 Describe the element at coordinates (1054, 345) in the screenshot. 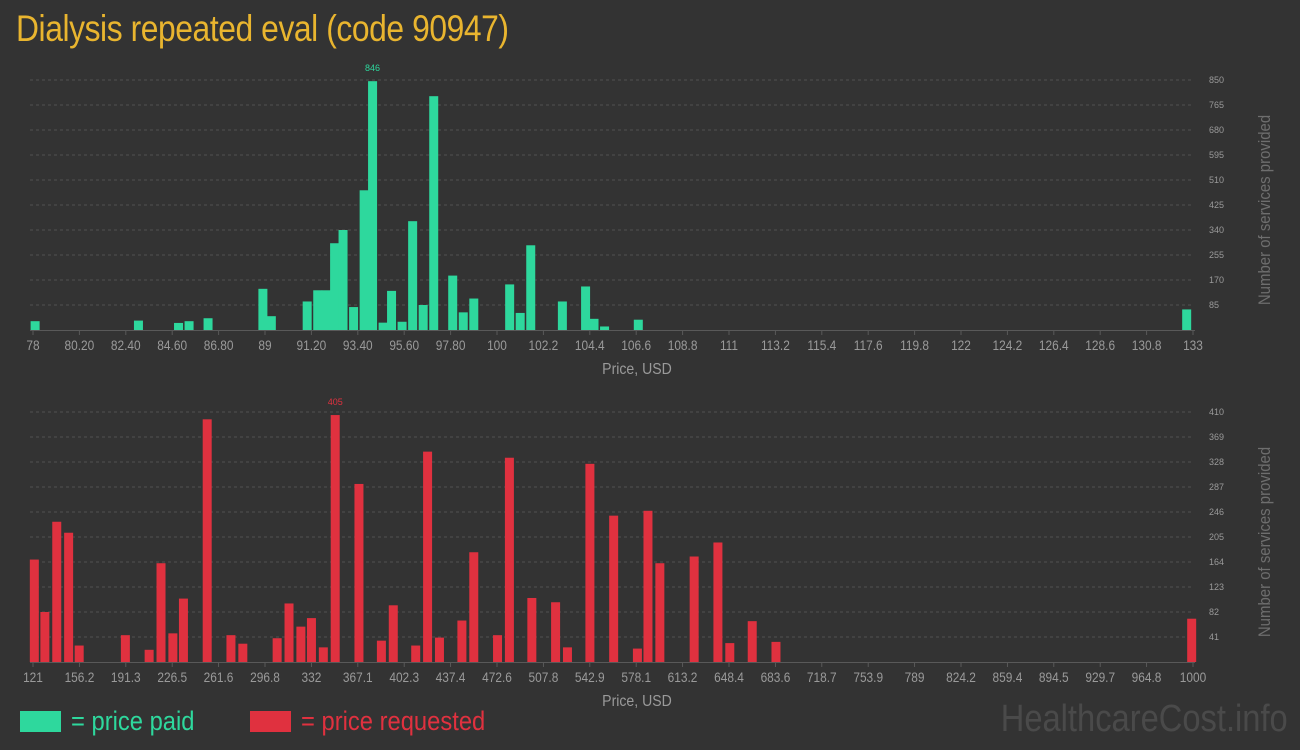

I see `x-tick-label: 126.4` at that location.